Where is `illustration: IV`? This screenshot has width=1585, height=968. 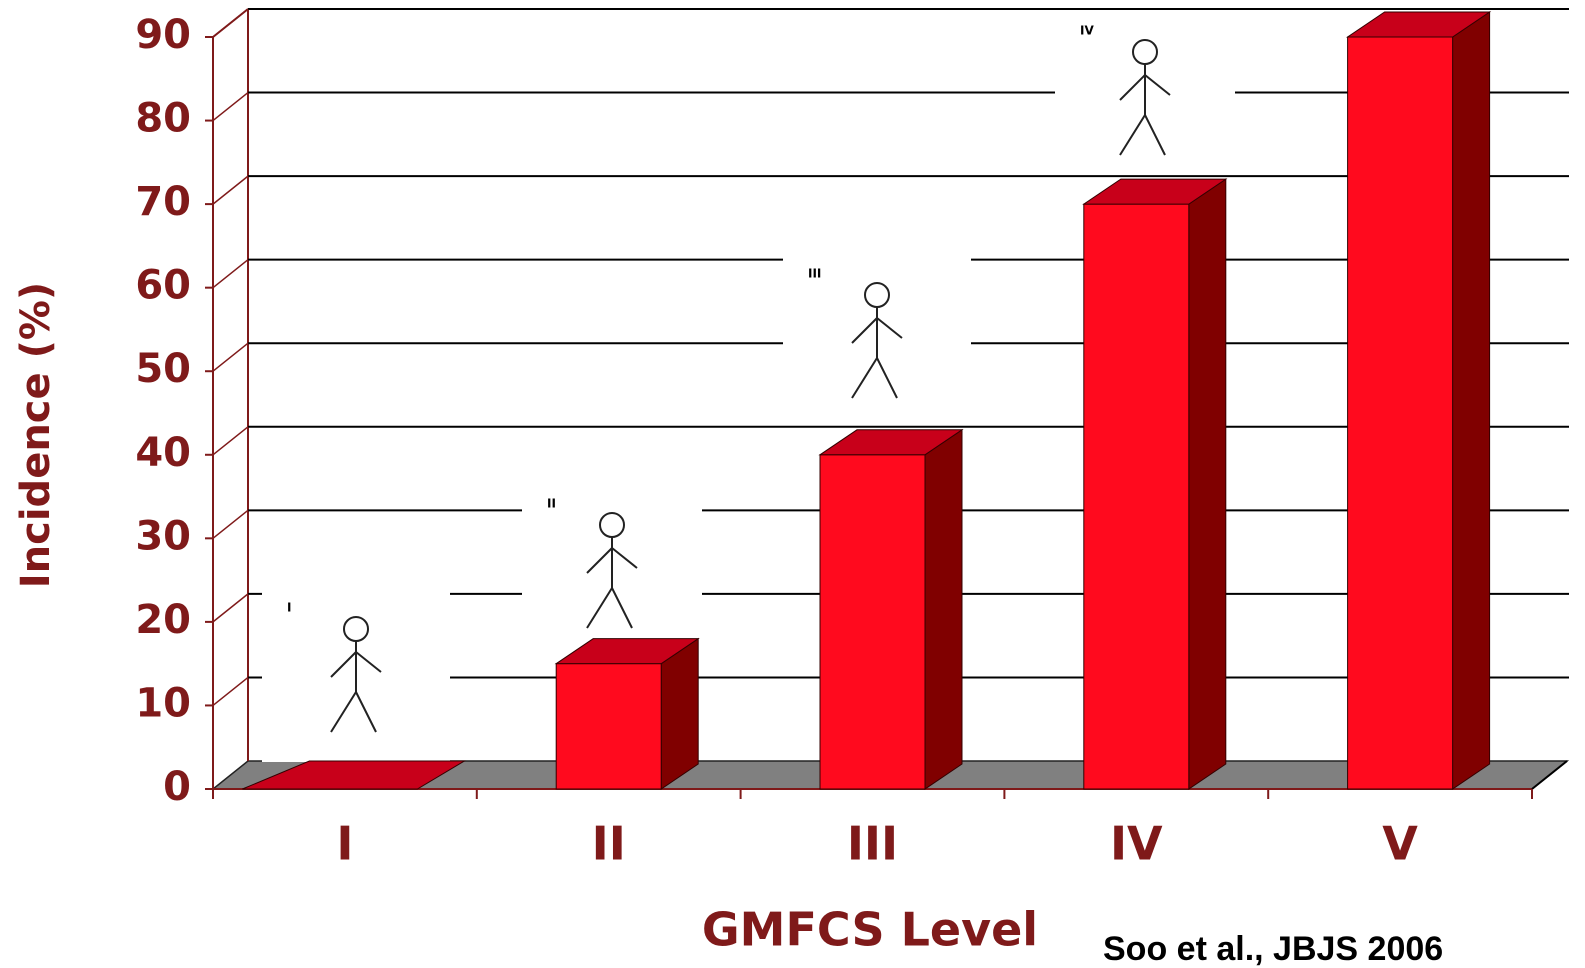 illustration: IV is located at coordinates (1145, 95).